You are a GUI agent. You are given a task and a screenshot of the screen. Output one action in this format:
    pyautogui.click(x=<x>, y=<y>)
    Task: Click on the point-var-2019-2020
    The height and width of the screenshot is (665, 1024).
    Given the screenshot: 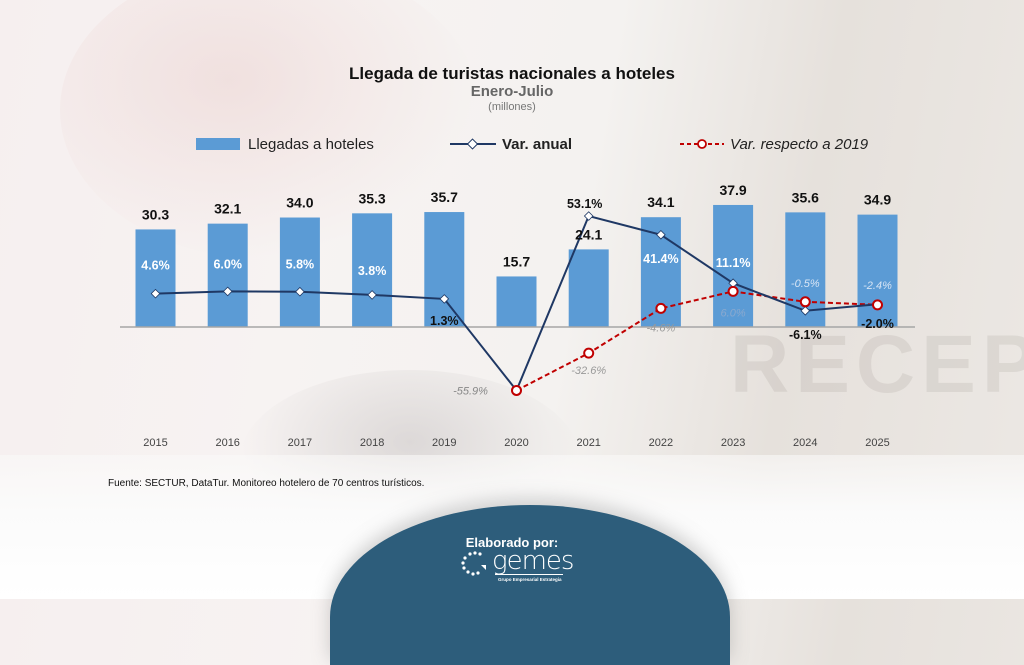 What is the action you would take?
    pyautogui.click(x=516, y=390)
    